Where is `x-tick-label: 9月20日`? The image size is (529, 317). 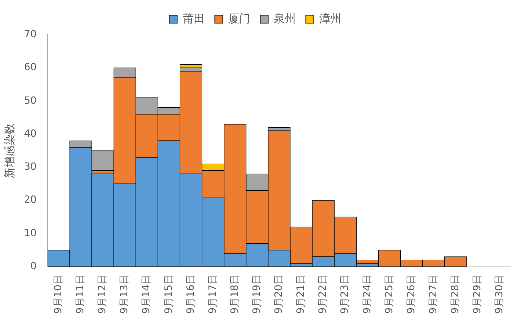
x-tick-label: 9月20日 is located at coordinates (280, 294).